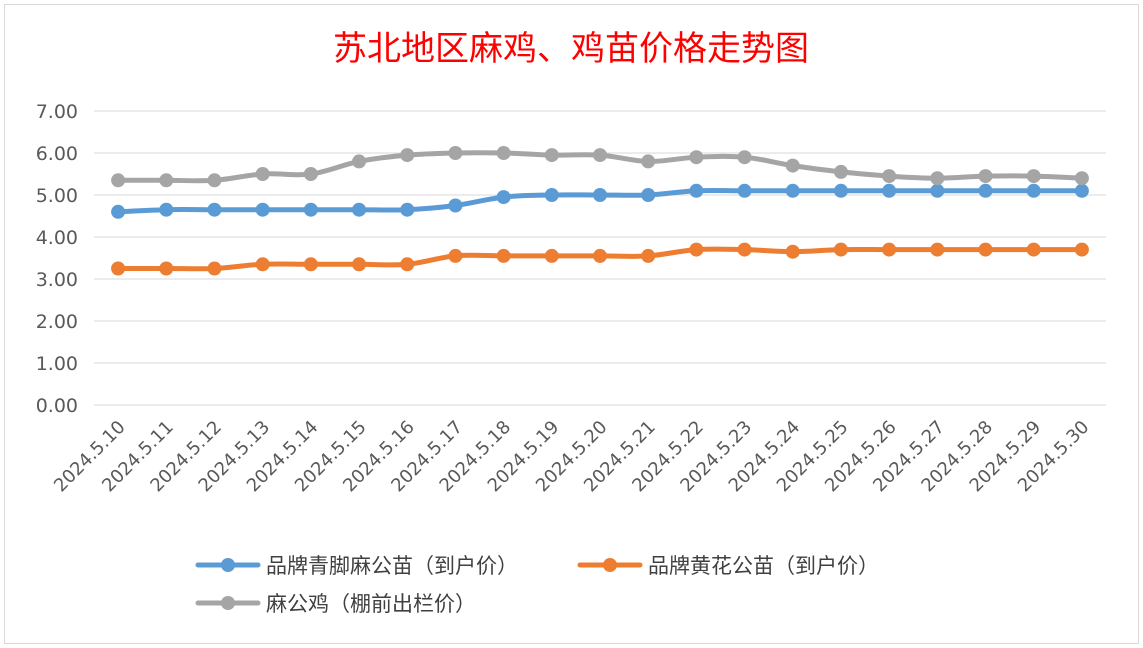 This screenshot has height=648, width=1143. I want to click on legend-item: 品牌青脚麻公苗（到户价）, so click(356, 566).